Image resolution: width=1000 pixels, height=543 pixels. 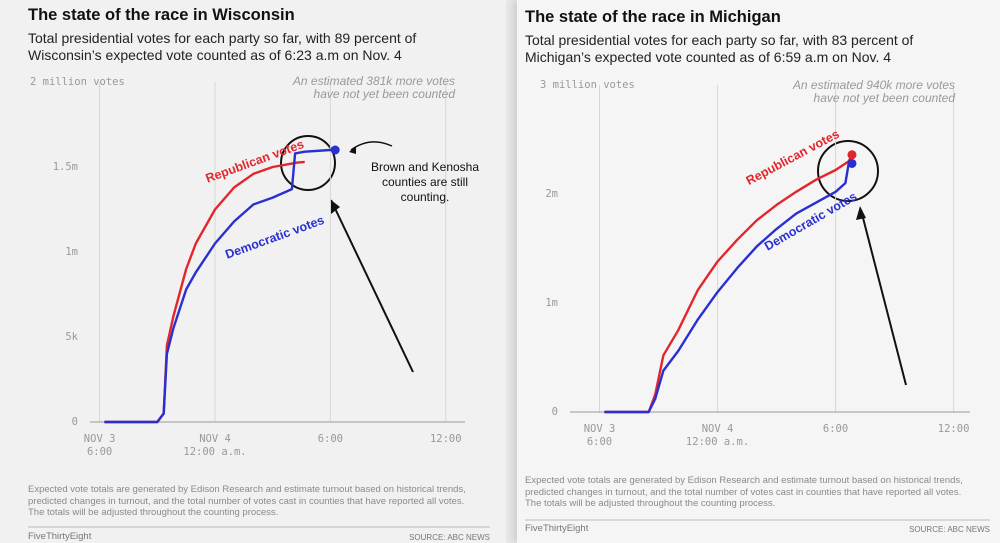 What do you see at coordinates (371, 146) in the screenshot?
I see `callout-arrow` at bounding box center [371, 146].